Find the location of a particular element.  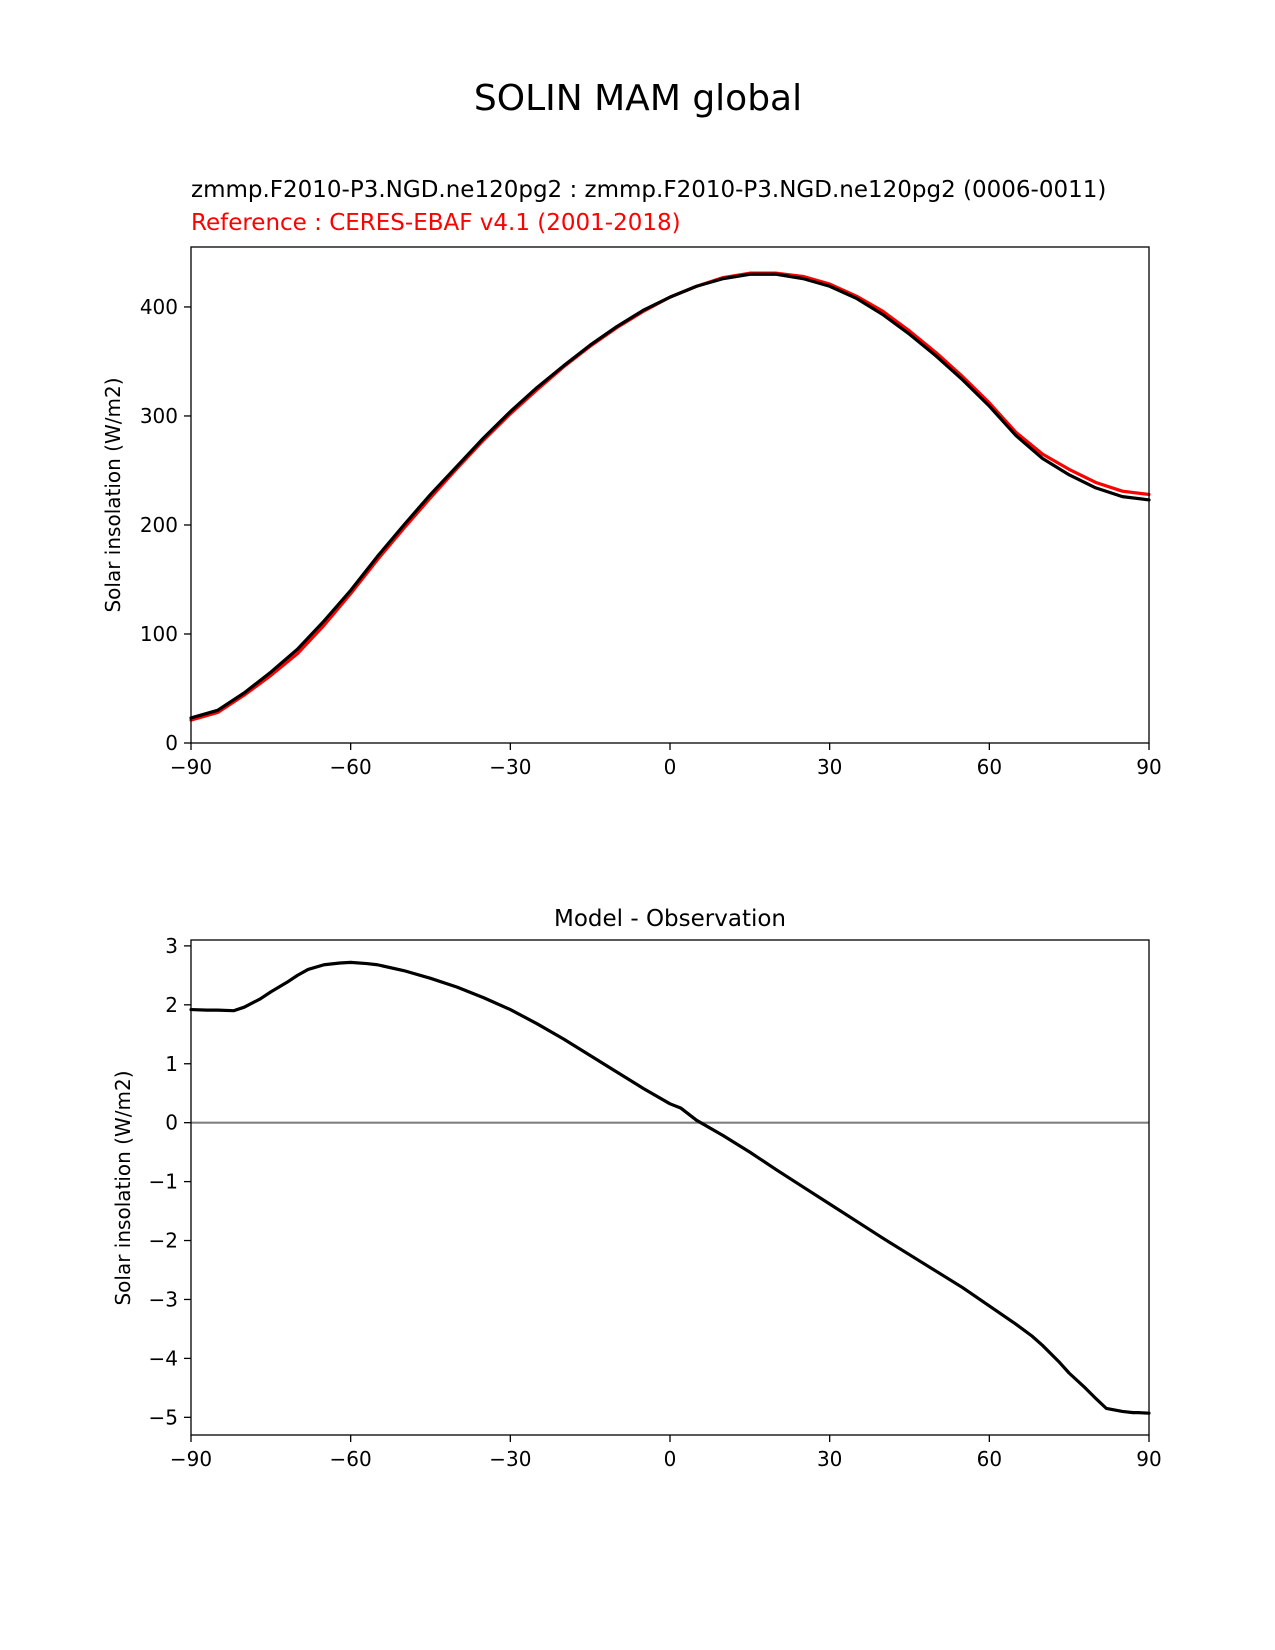

chart-top-ylabel: Solar insolation (W/m2) is located at coordinates (113, 494).